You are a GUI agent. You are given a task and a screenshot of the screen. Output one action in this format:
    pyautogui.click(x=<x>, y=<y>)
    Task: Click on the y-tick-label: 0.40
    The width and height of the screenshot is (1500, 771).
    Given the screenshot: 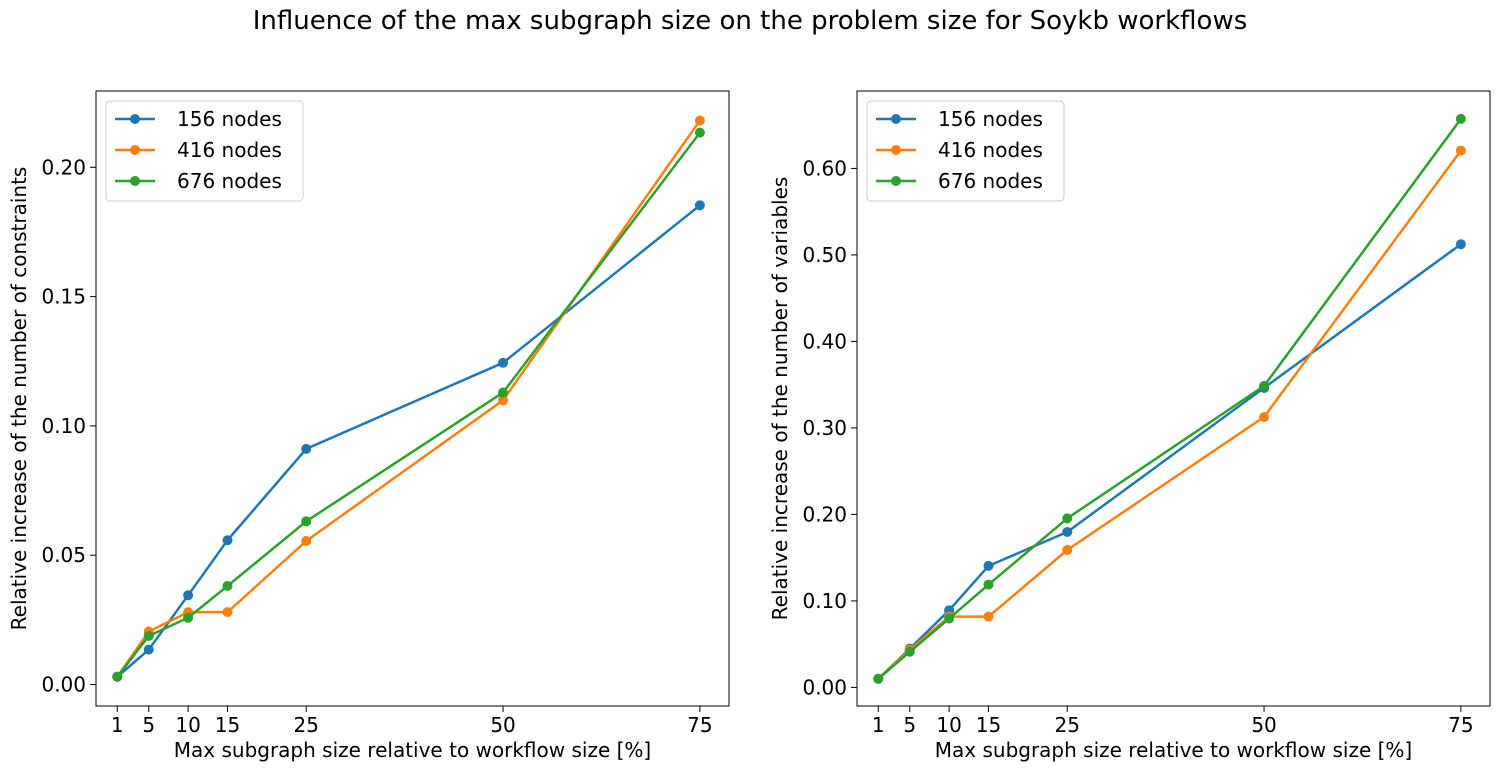 What is the action you would take?
    pyautogui.click(x=824, y=341)
    